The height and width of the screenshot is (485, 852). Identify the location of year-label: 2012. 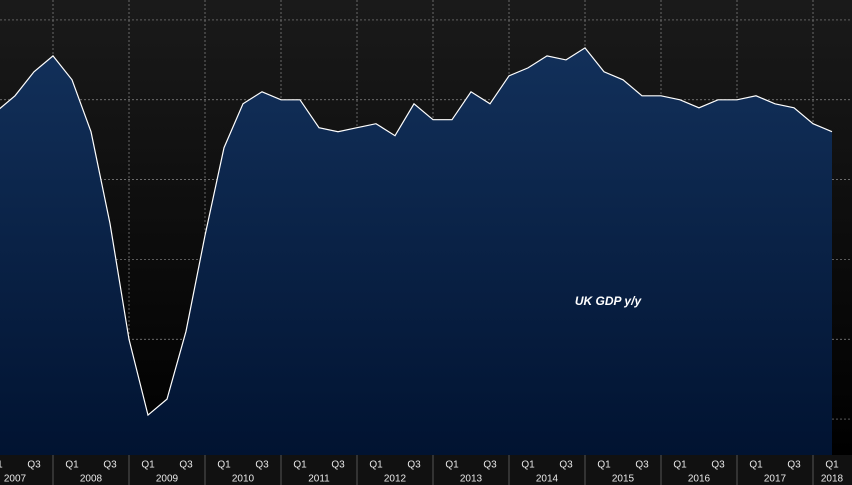
(395, 479).